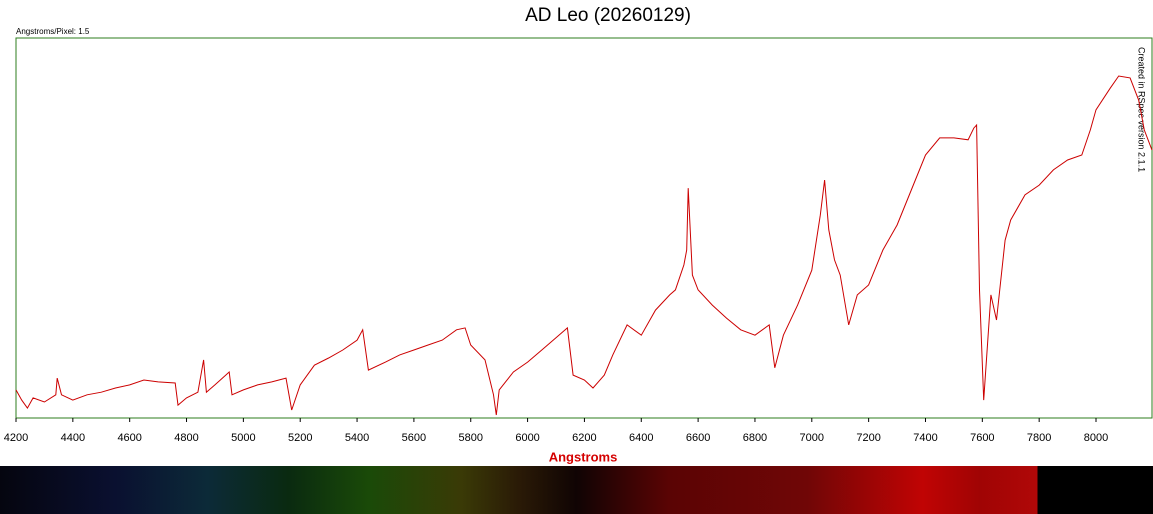 The height and width of the screenshot is (514, 1153). Describe the element at coordinates (608, 15) in the screenshot. I see `chart-title: AD Leo (20260129)` at that location.